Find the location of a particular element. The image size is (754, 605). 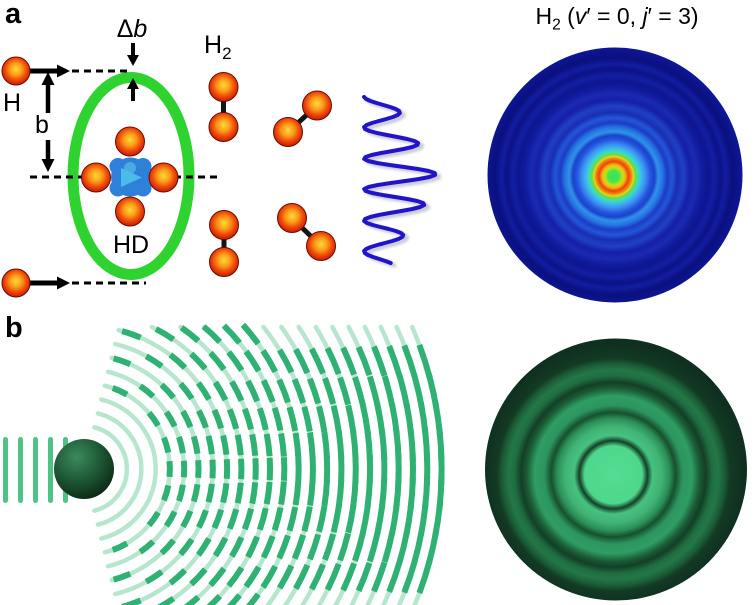

deuterium-core is located at coordinates (130, 177).